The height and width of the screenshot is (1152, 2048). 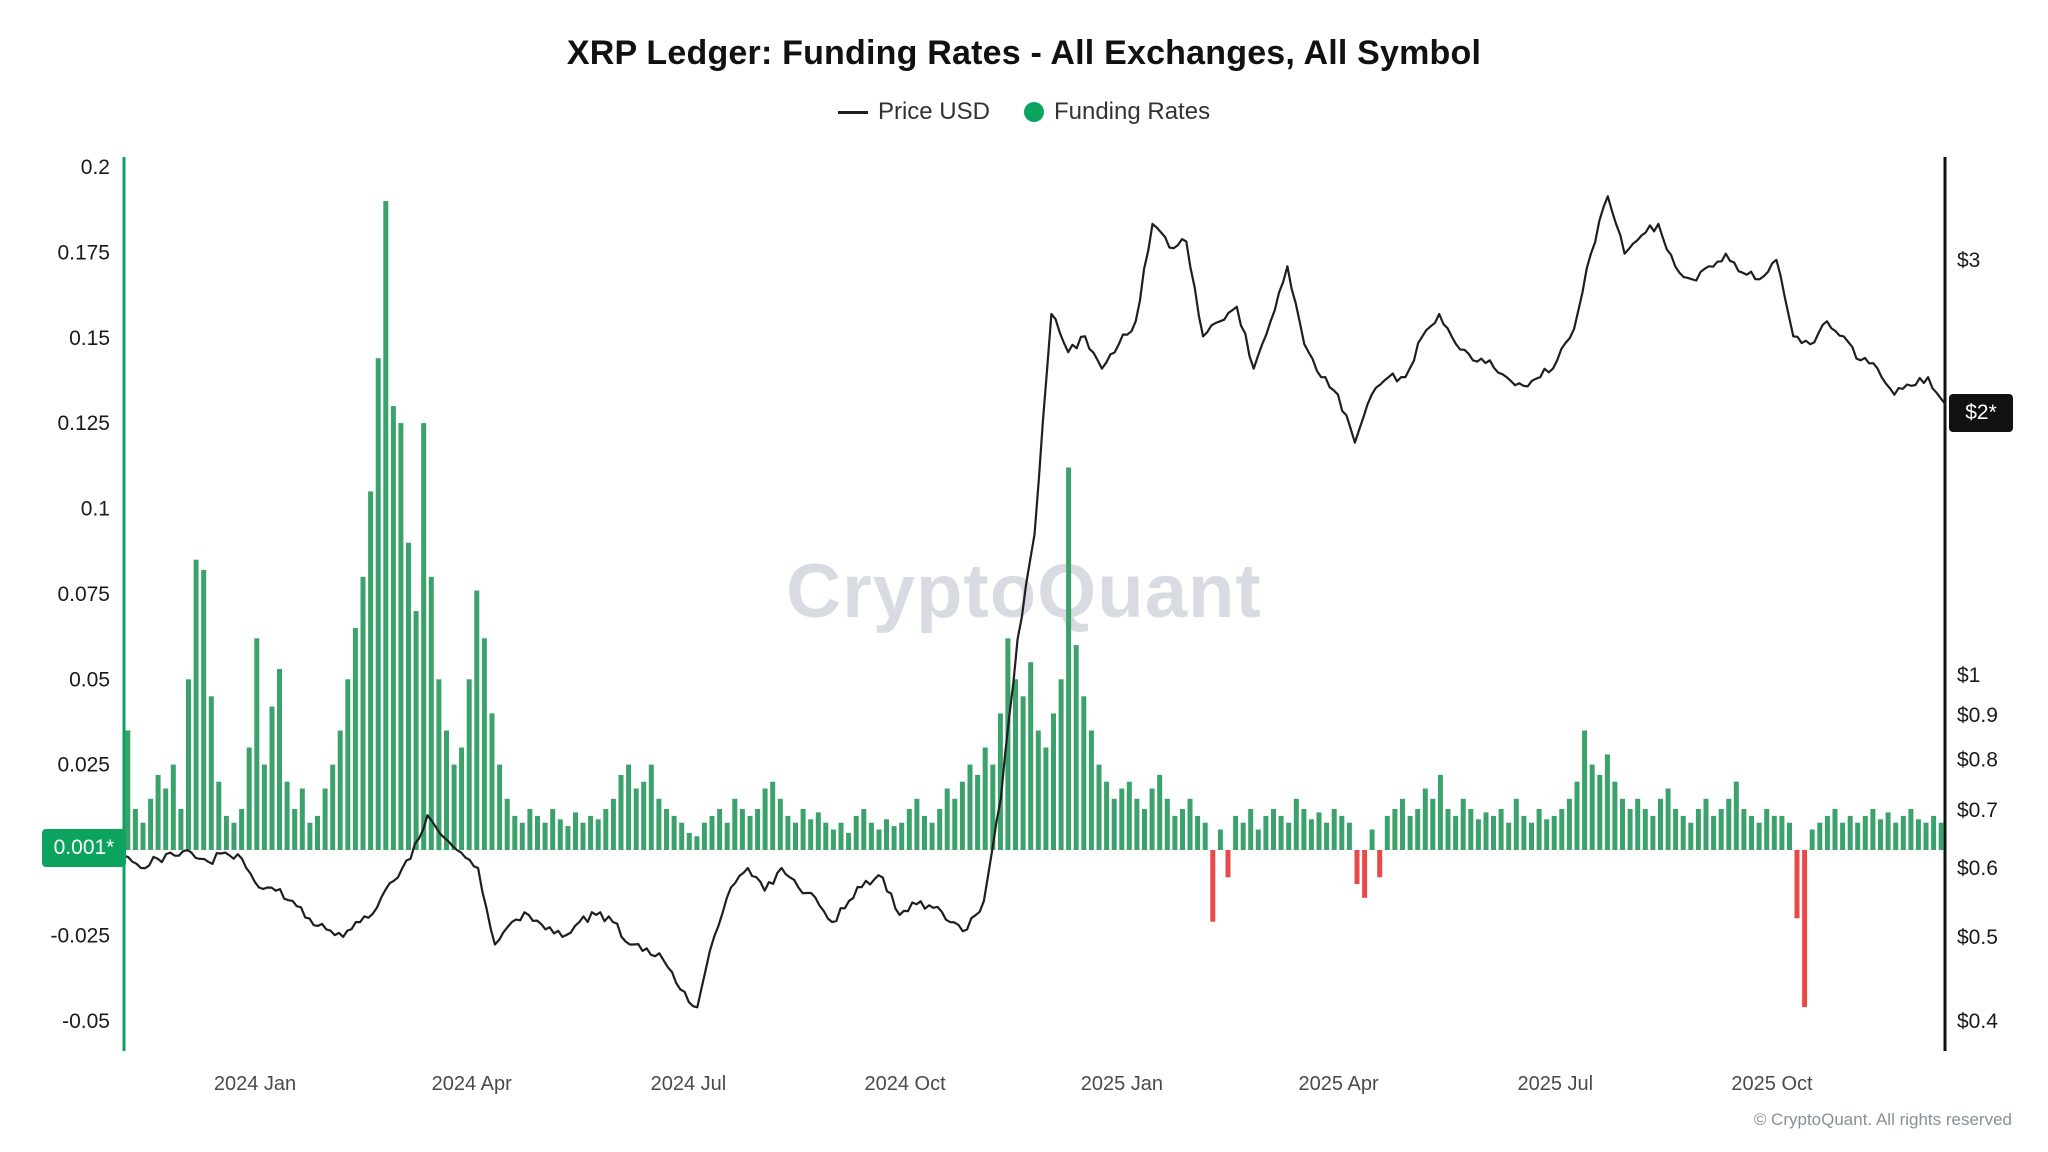 I want to click on left-tick-label: 0.05, so click(x=89, y=679).